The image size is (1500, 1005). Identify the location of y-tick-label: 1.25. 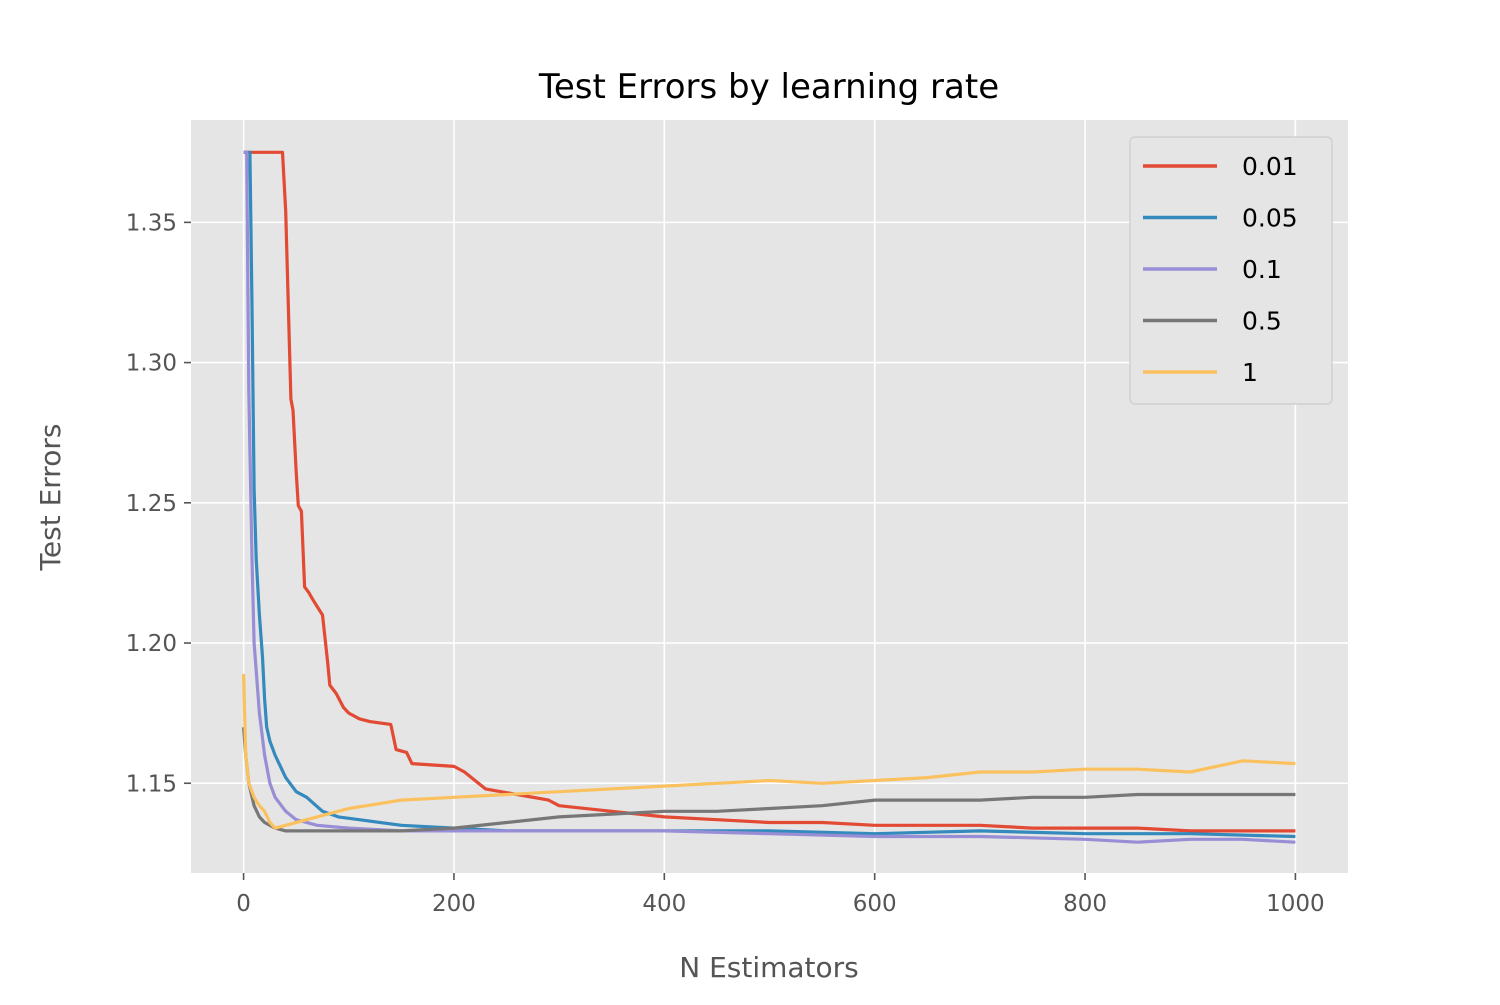
(151, 504).